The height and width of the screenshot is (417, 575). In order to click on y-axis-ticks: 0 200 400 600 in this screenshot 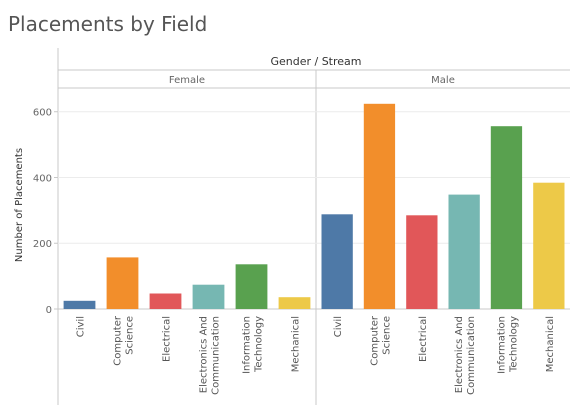, I will do `click(45, 212)`.